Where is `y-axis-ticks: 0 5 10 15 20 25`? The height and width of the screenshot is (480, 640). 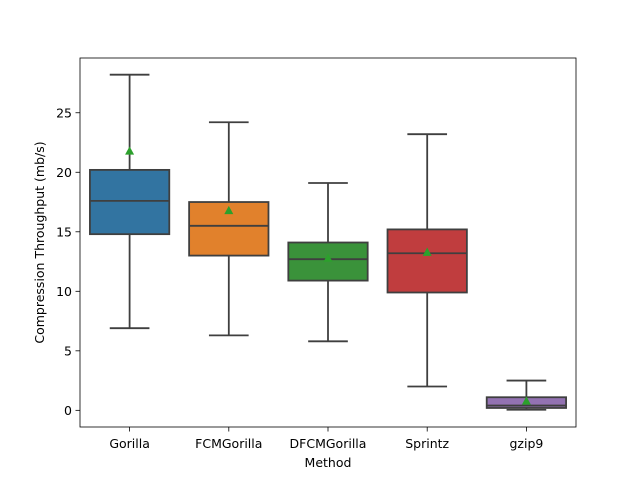
y-axis-ticks: 0 5 10 15 20 25 is located at coordinates (68, 261).